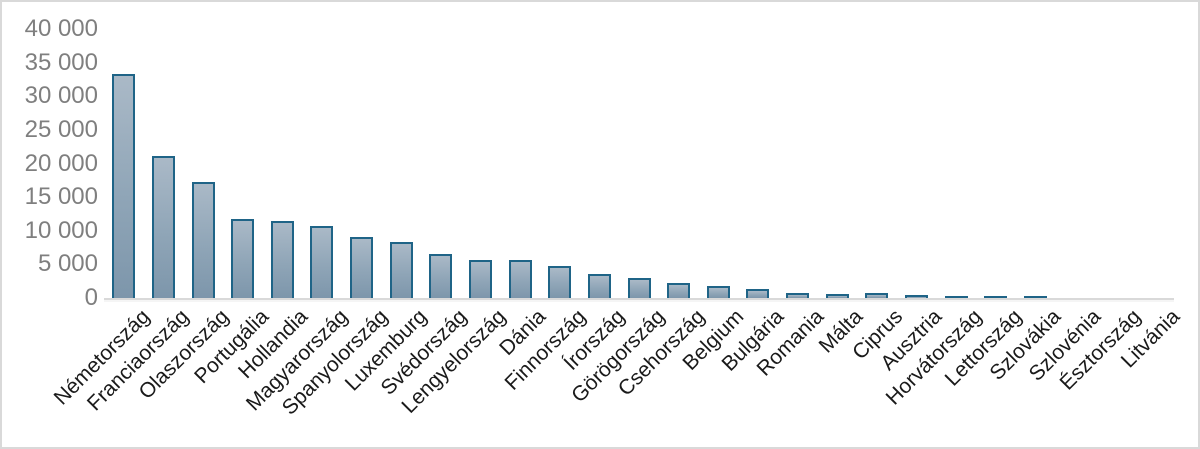 Image resolution: width=1200 pixels, height=449 pixels. What do you see at coordinates (61, 96) in the screenshot?
I see `y-axis-tick-label: 30 000` at bounding box center [61, 96].